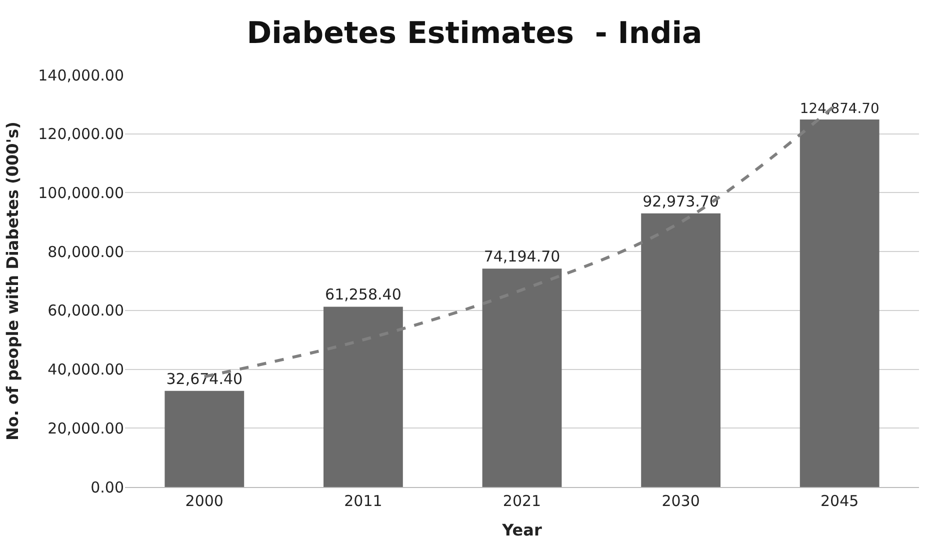 The width and height of the screenshot is (949, 548). Describe the element at coordinates (204, 501) in the screenshot. I see `x-tick-label: 2000` at that location.